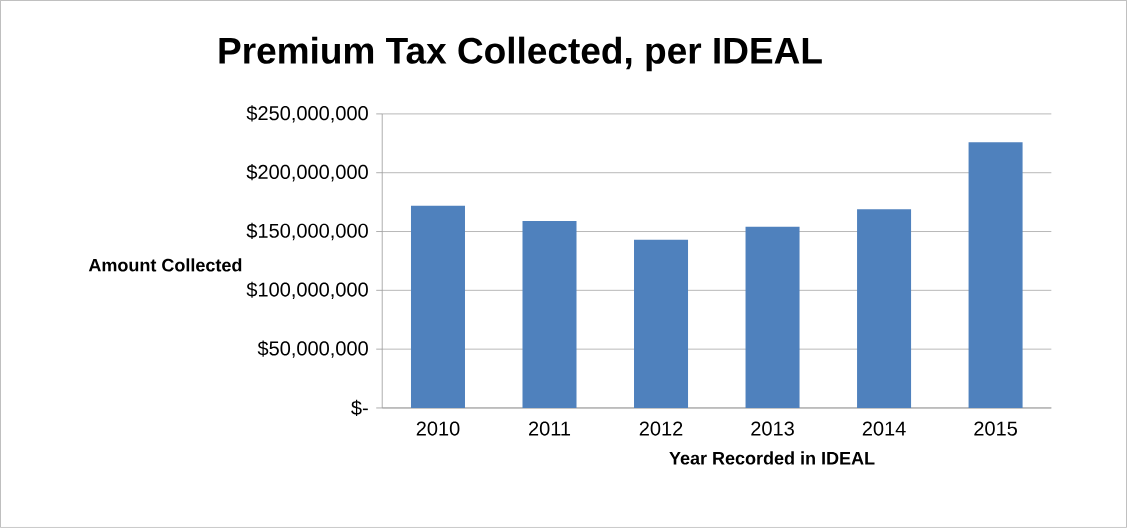 This screenshot has height=528, width=1127. What do you see at coordinates (307, 173) in the screenshot?
I see `y-tick-label: $200,000,000` at bounding box center [307, 173].